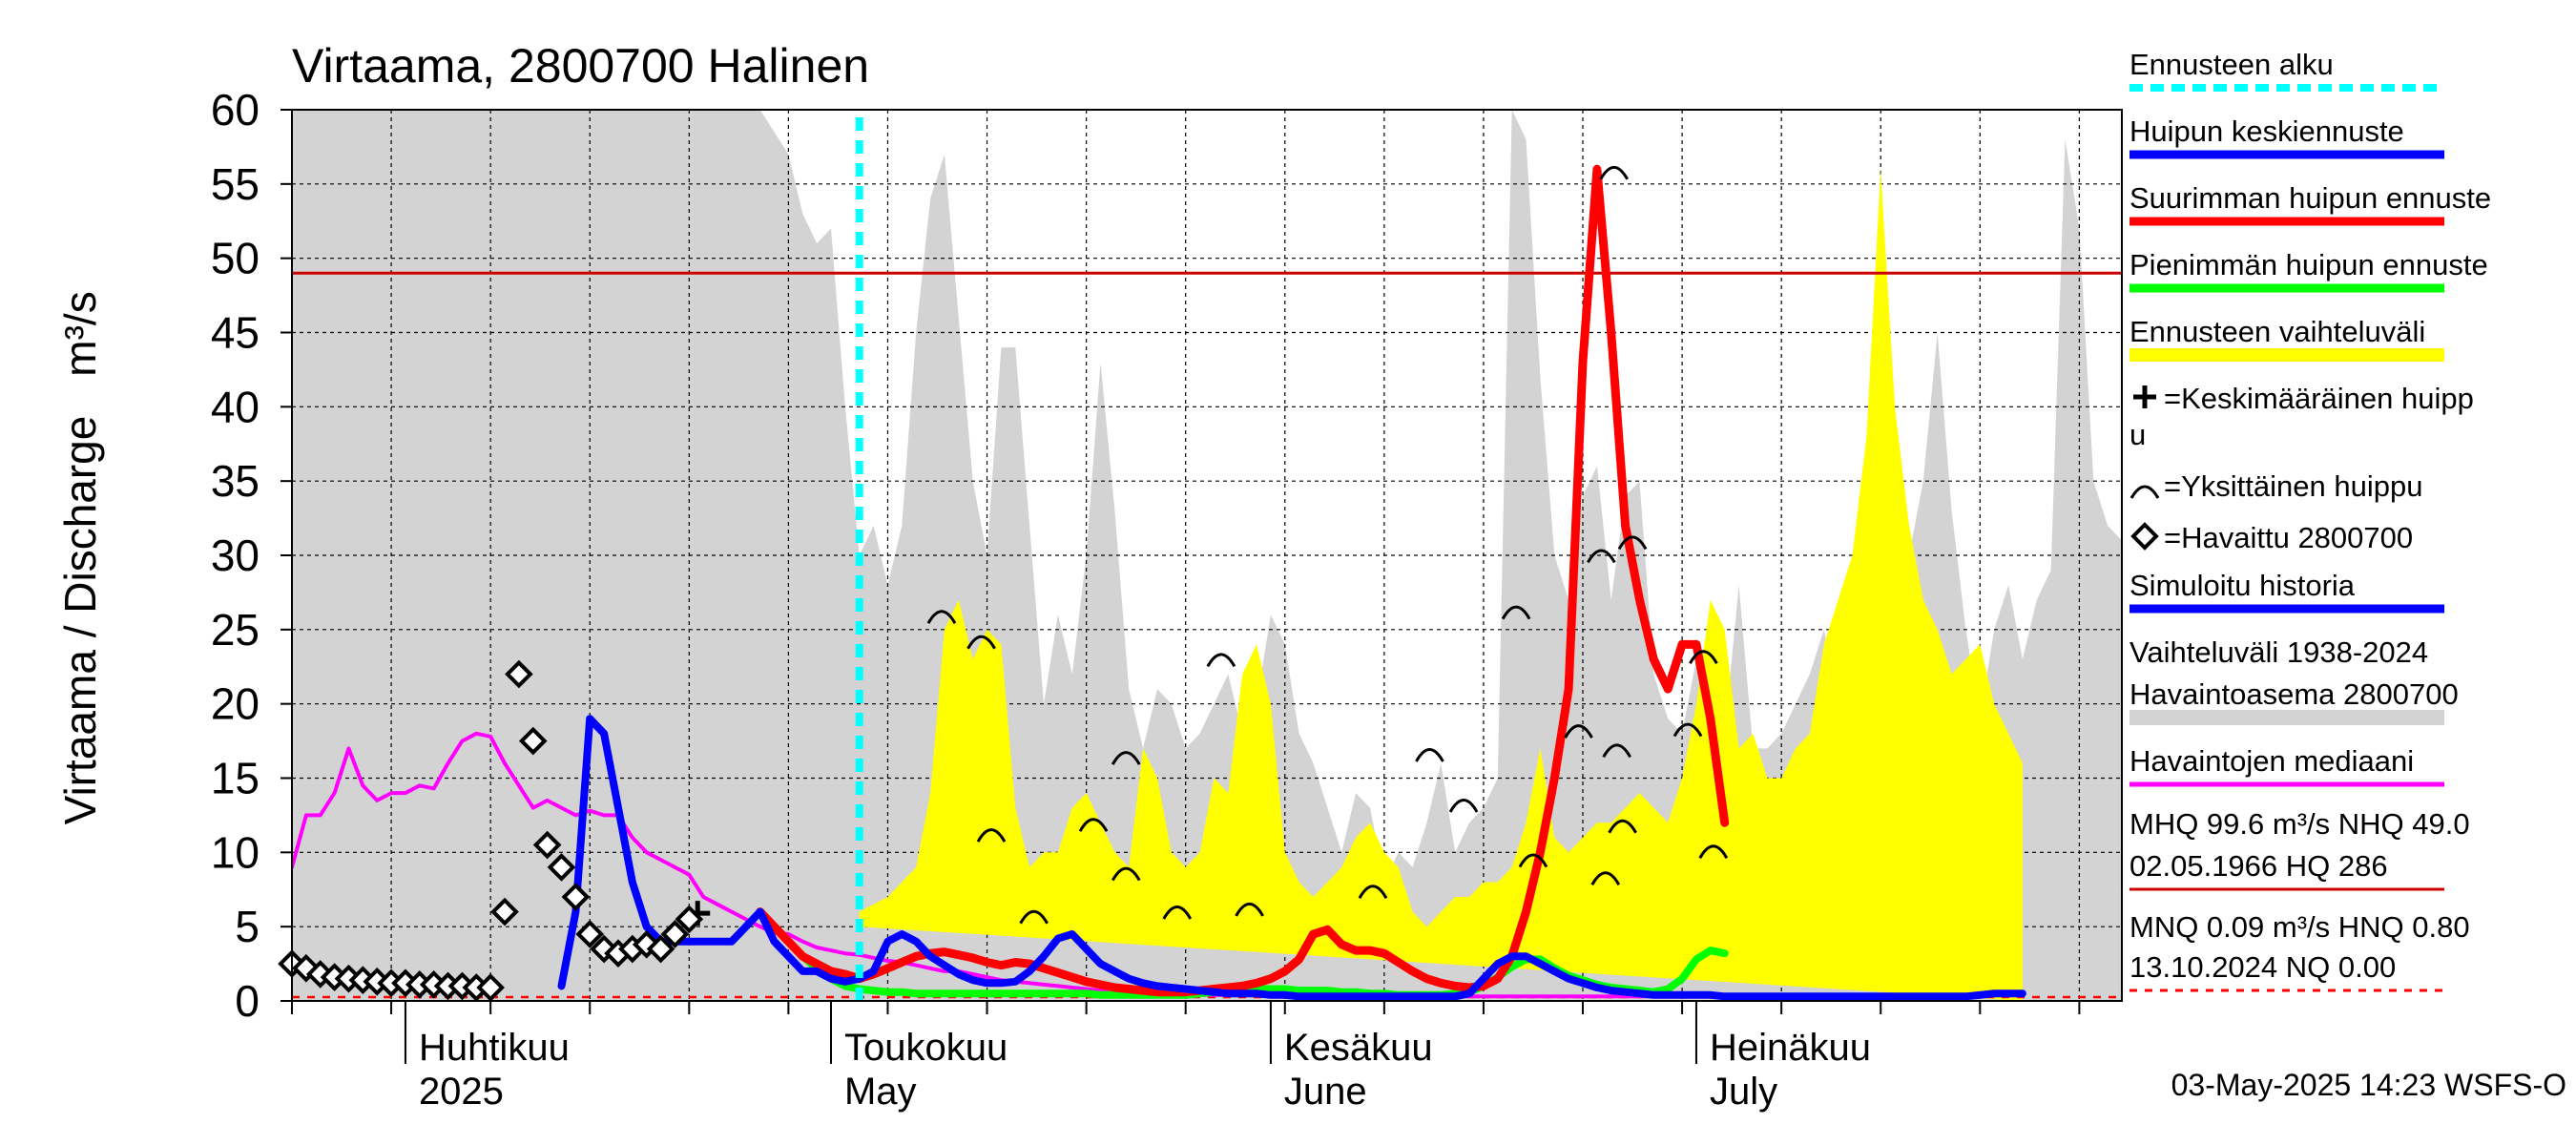 The width and height of the screenshot is (2576, 1145). What do you see at coordinates (235, 406) in the screenshot?
I see `y-tick-label: 40` at bounding box center [235, 406].